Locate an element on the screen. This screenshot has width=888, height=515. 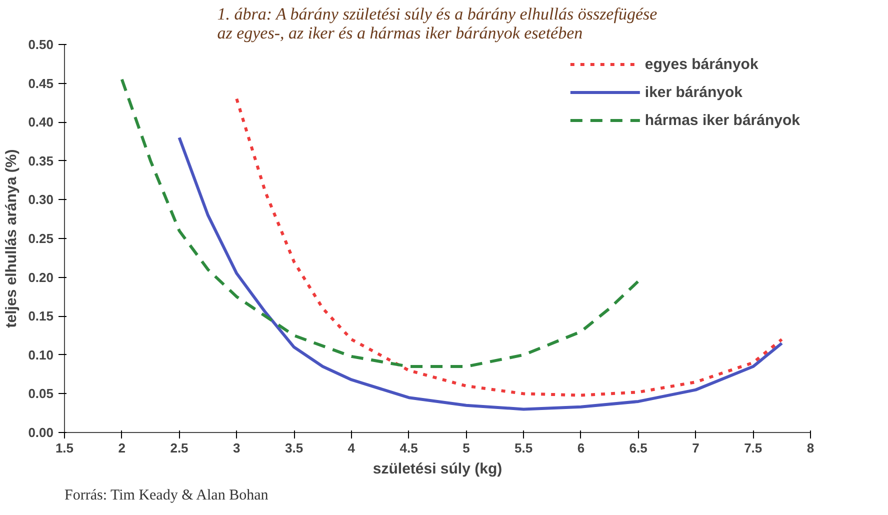
x-tick-label: 3 is located at coordinates (236, 448).